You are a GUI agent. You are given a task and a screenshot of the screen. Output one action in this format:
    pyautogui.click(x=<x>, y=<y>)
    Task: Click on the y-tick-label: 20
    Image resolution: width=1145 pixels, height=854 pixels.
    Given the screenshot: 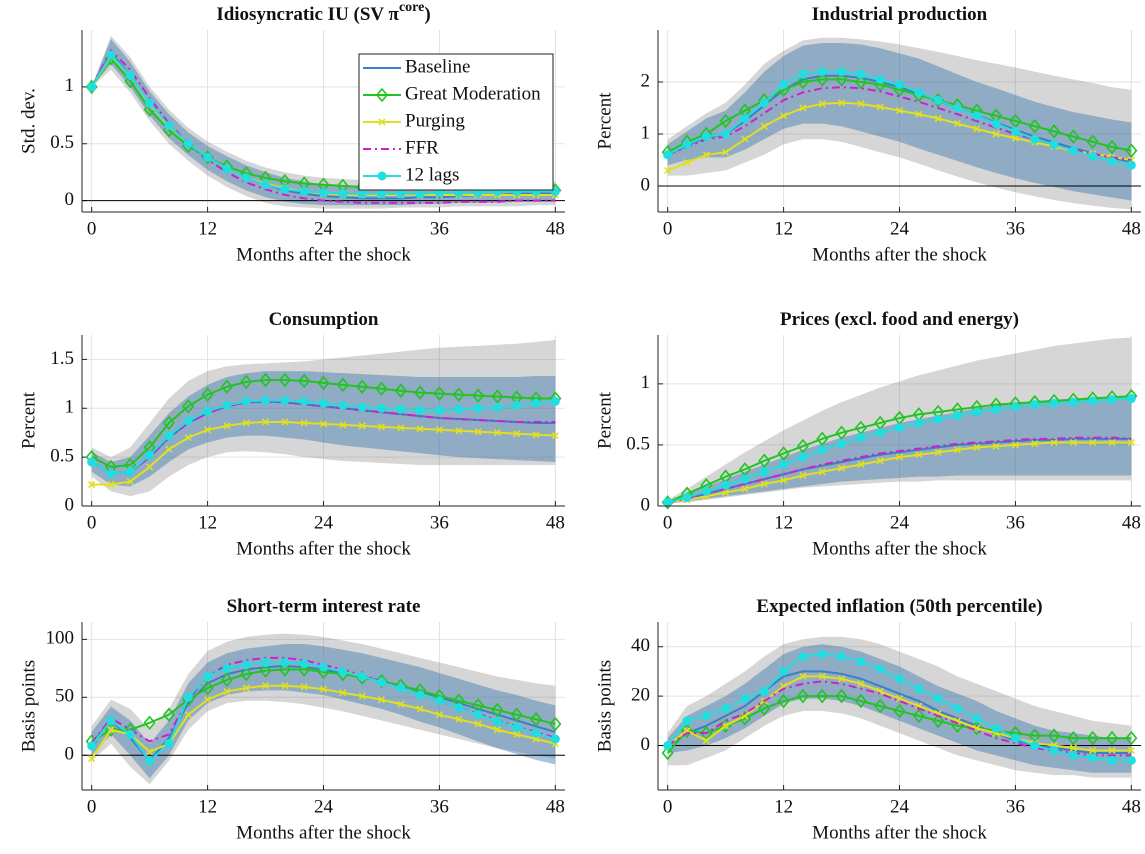 What is the action you would take?
    pyautogui.click(x=640, y=694)
    